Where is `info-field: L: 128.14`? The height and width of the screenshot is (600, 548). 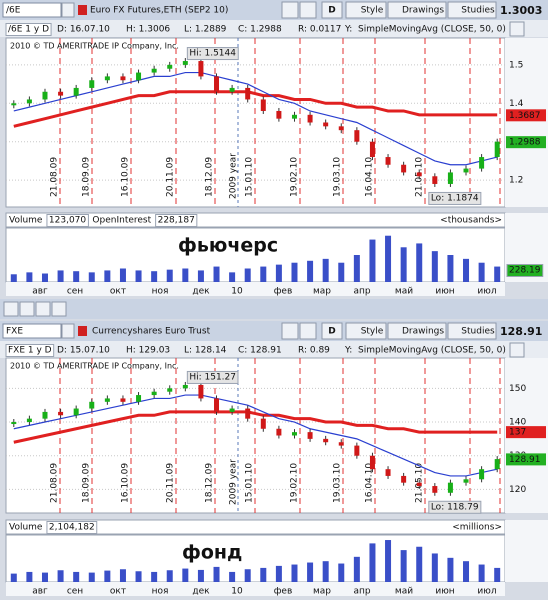 info-field: L: 128.14 is located at coordinates (205, 351).